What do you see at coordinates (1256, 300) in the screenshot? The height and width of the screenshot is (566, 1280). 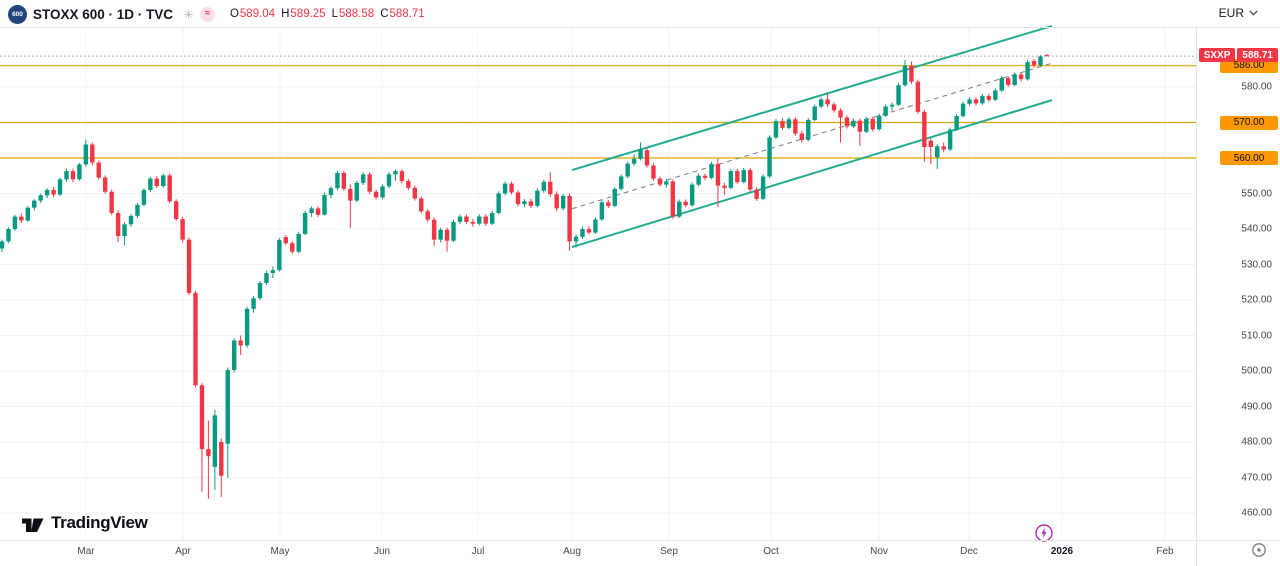 I see `price-tick-label: 520.00` at bounding box center [1256, 300].